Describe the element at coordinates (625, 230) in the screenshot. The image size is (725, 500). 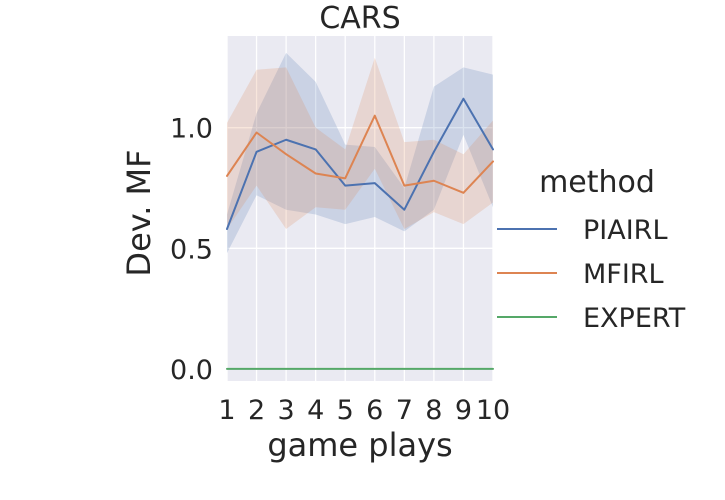
I see `legend-label-piairl: PIAIRL` at that location.